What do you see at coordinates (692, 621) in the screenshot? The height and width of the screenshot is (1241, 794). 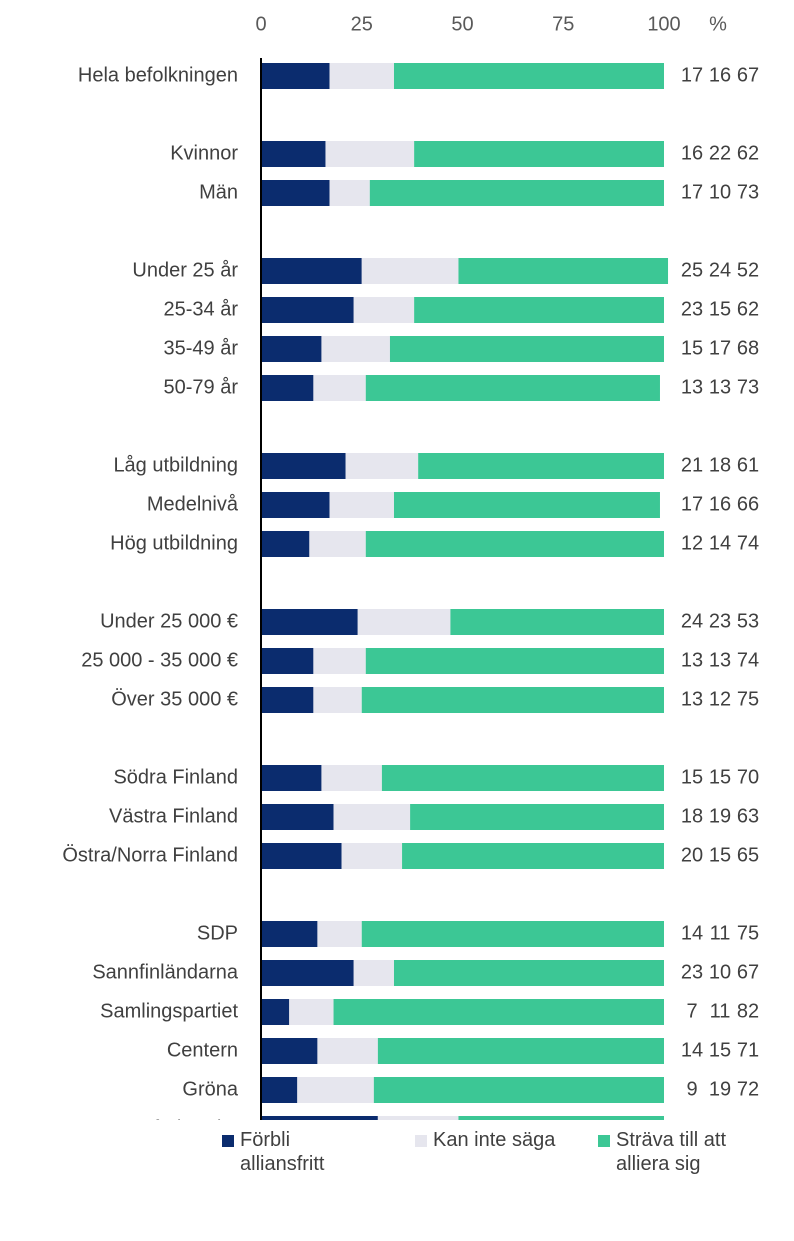 I see `value-label: 24` at bounding box center [692, 621].